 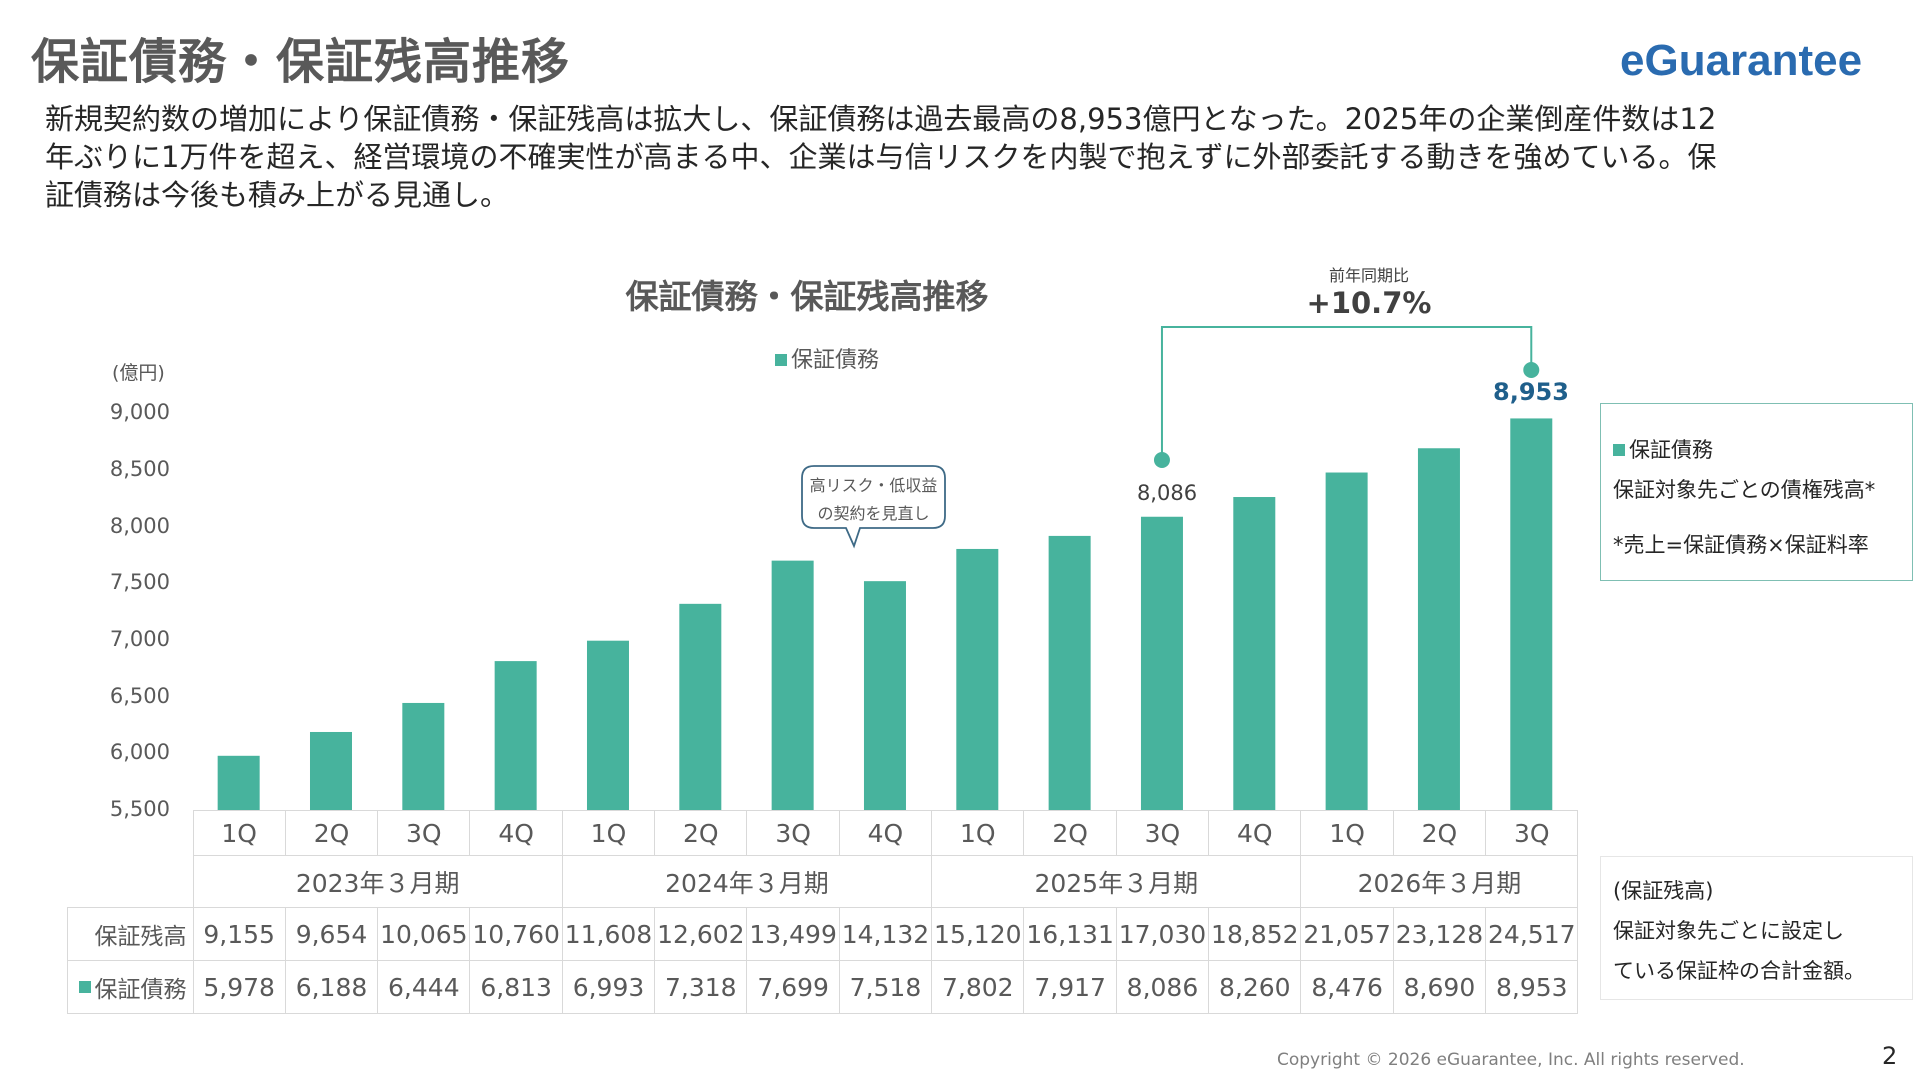 What do you see at coordinates (424, 987) in the screenshot?
I see `table-cell: 6,444` at bounding box center [424, 987].